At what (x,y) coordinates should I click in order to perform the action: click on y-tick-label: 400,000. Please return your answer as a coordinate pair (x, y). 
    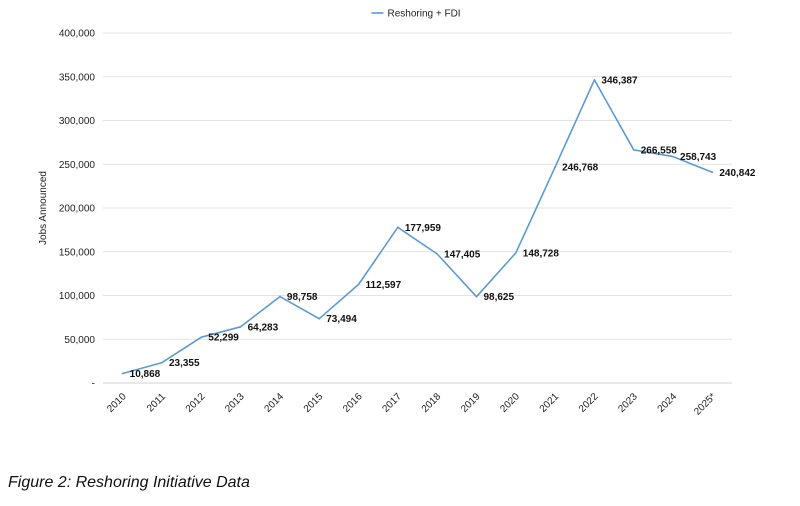
    Looking at the image, I should click on (77, 34).